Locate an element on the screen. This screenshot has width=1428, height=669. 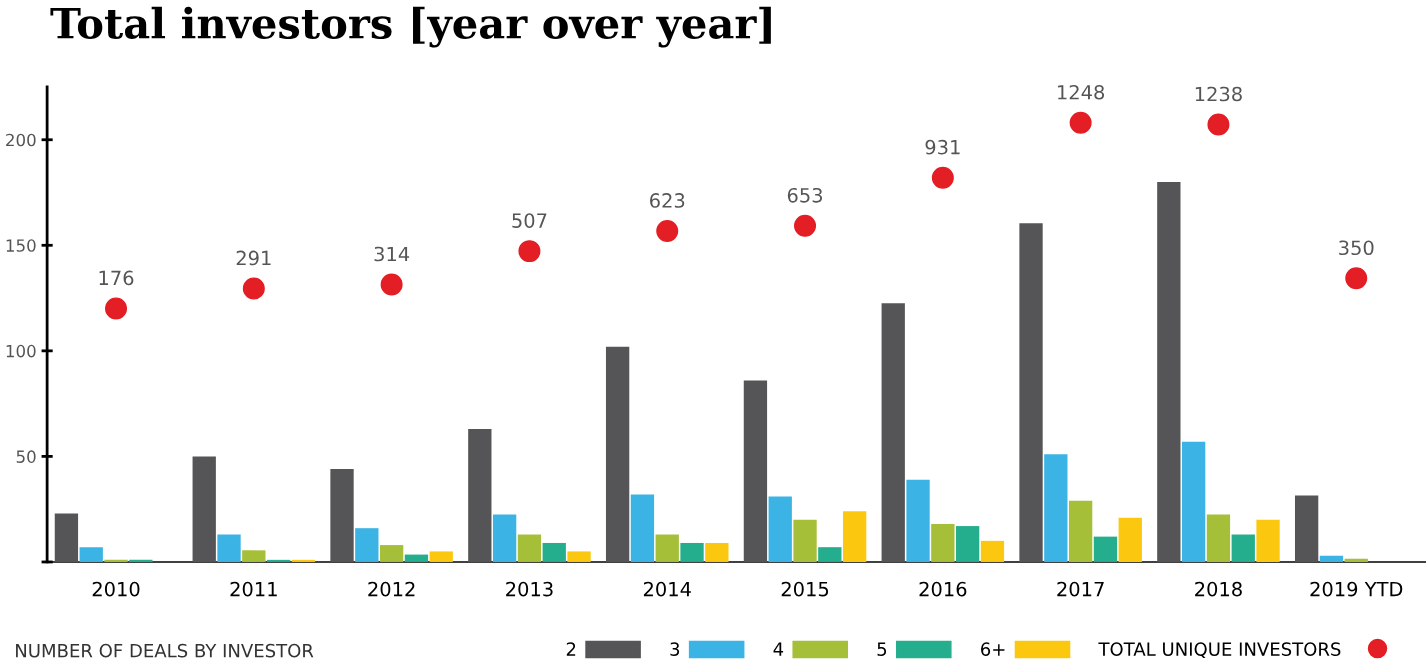
x-tick-label: 2016 is located at coordinates (943, 589).